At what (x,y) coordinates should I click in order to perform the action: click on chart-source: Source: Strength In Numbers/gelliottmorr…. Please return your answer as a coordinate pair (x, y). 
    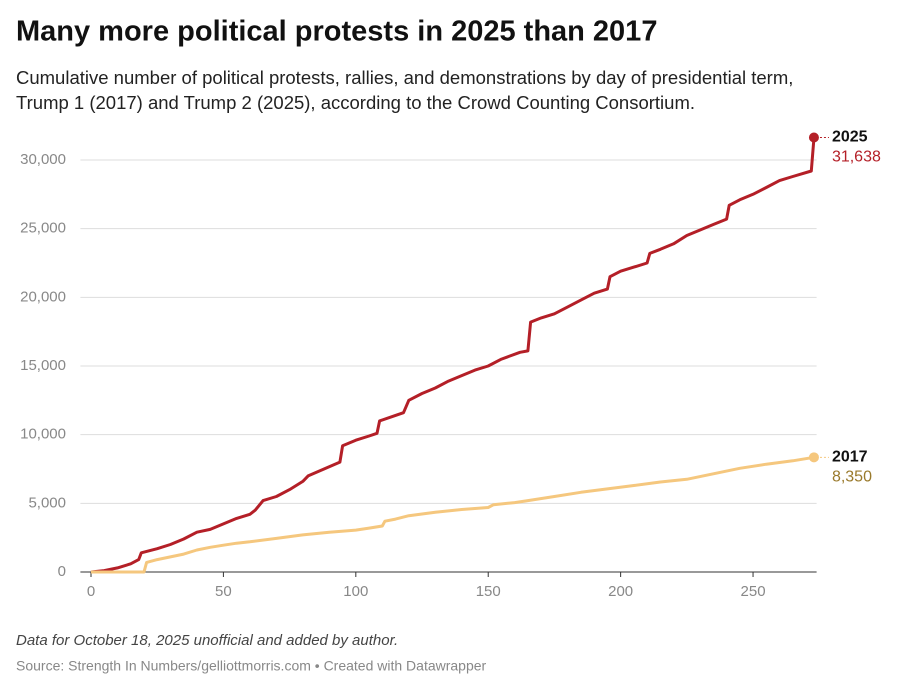
    Looking at the image, I should click on (251, 666).